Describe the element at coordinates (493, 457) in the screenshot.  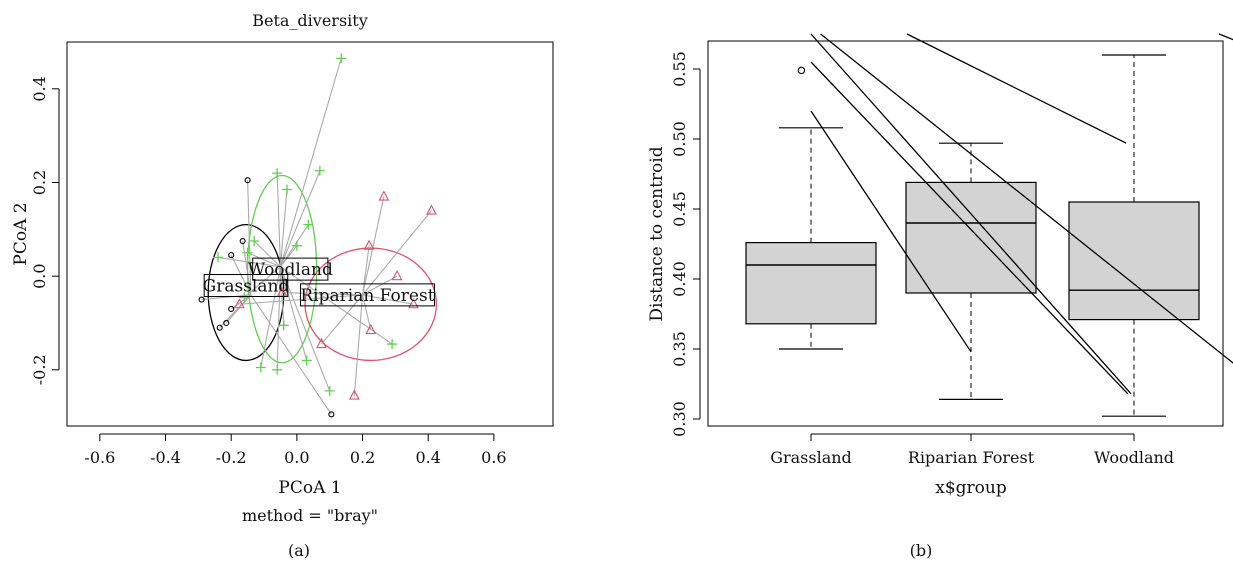
I see `x-tick-label: 0.6` at that location.